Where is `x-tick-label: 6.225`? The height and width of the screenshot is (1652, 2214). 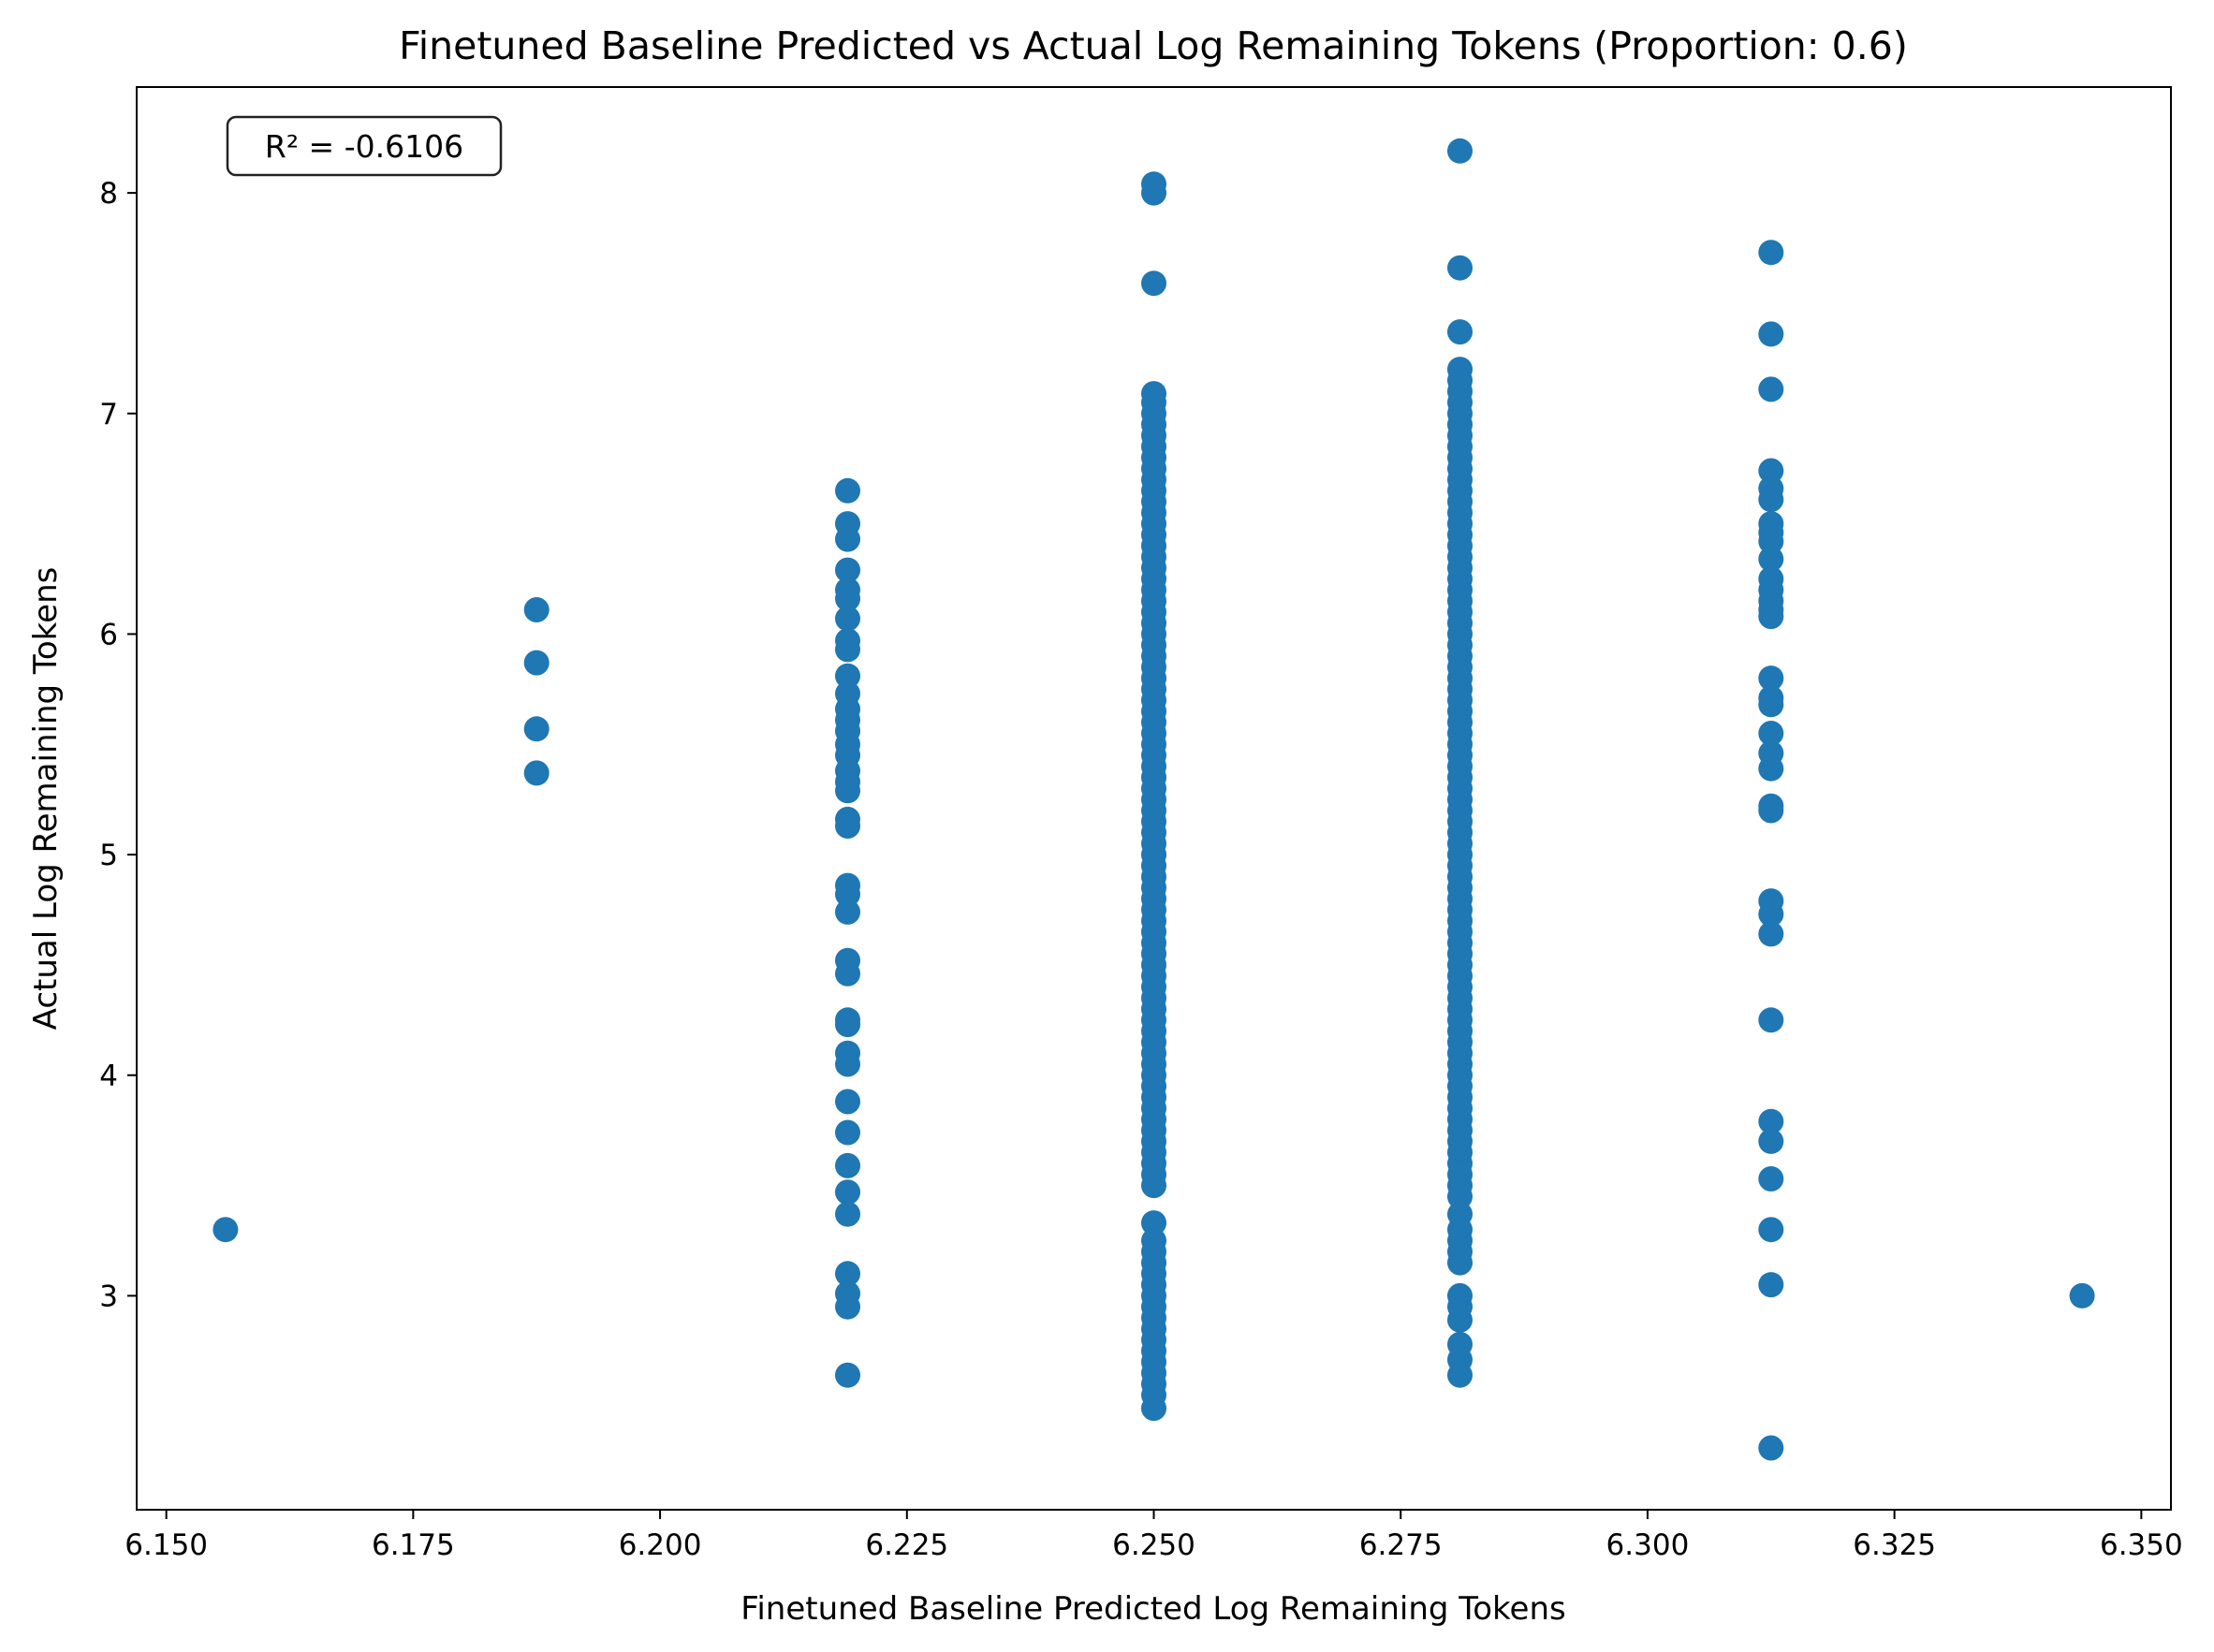
x-tick-label: 6.225 is located at coordinates (906, 1545).